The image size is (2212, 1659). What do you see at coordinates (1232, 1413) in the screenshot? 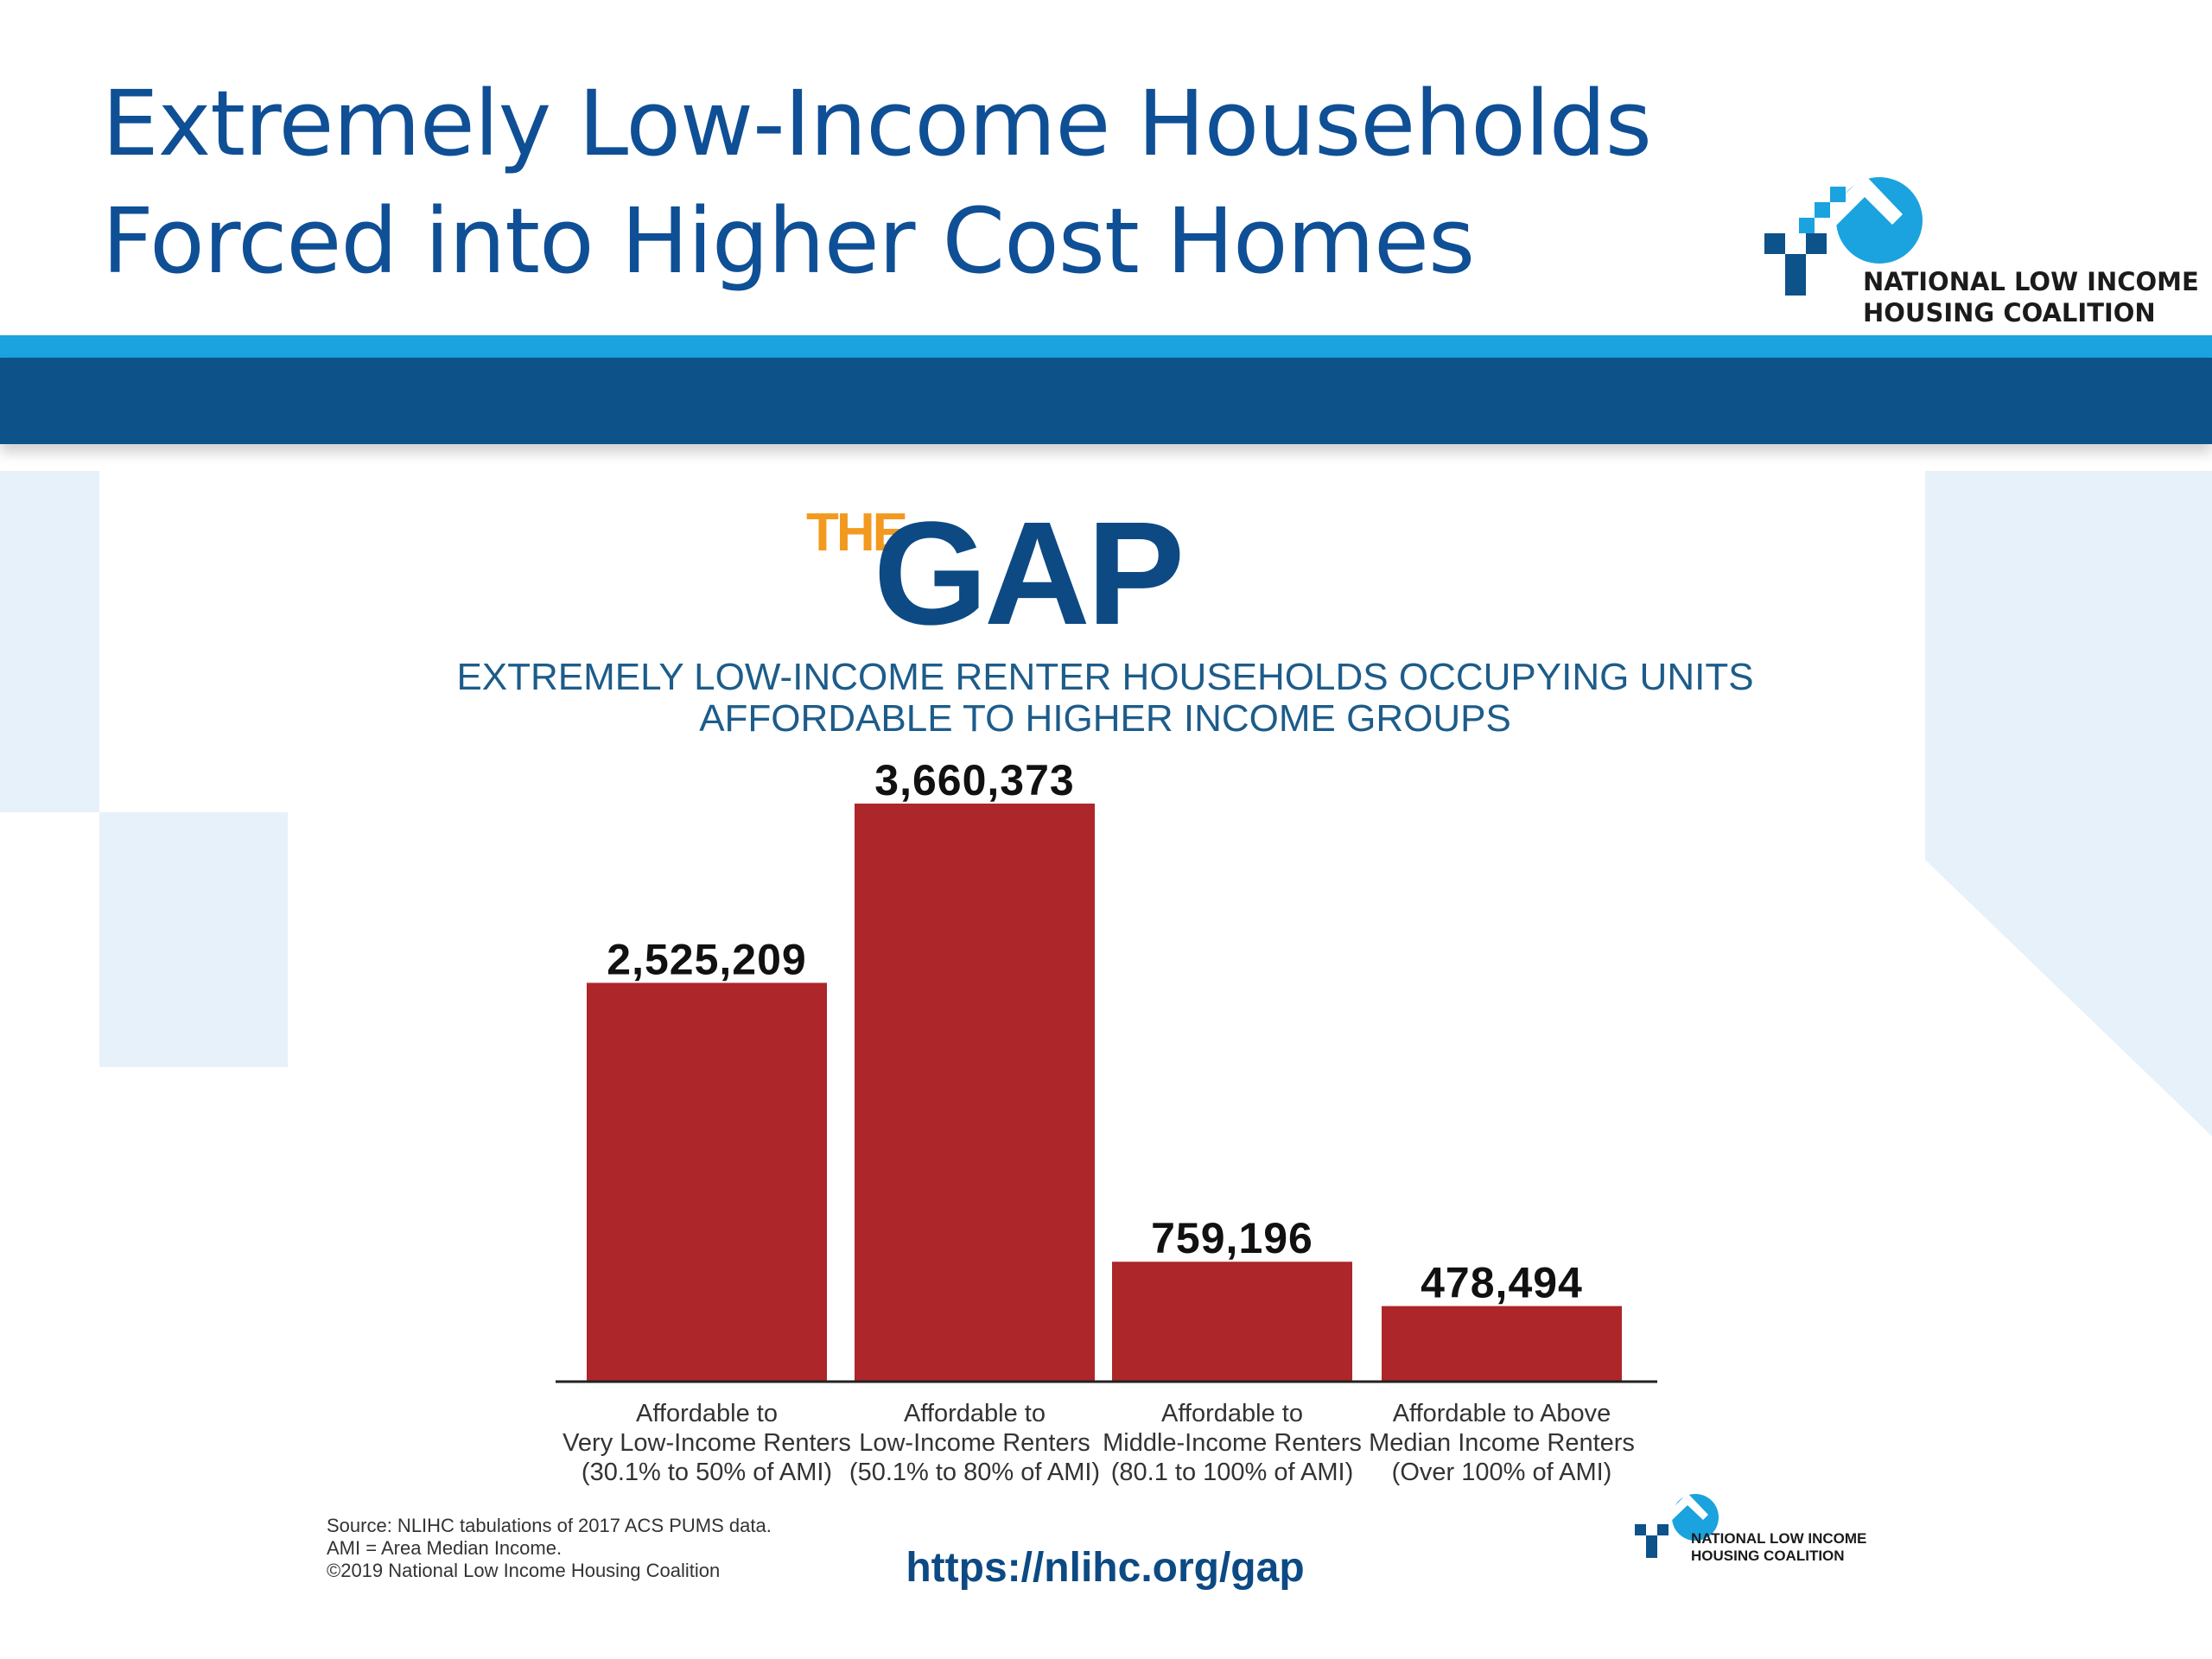
I see `category-label-3-line-1: Affordable to` at bounding box center [1232, 1413].